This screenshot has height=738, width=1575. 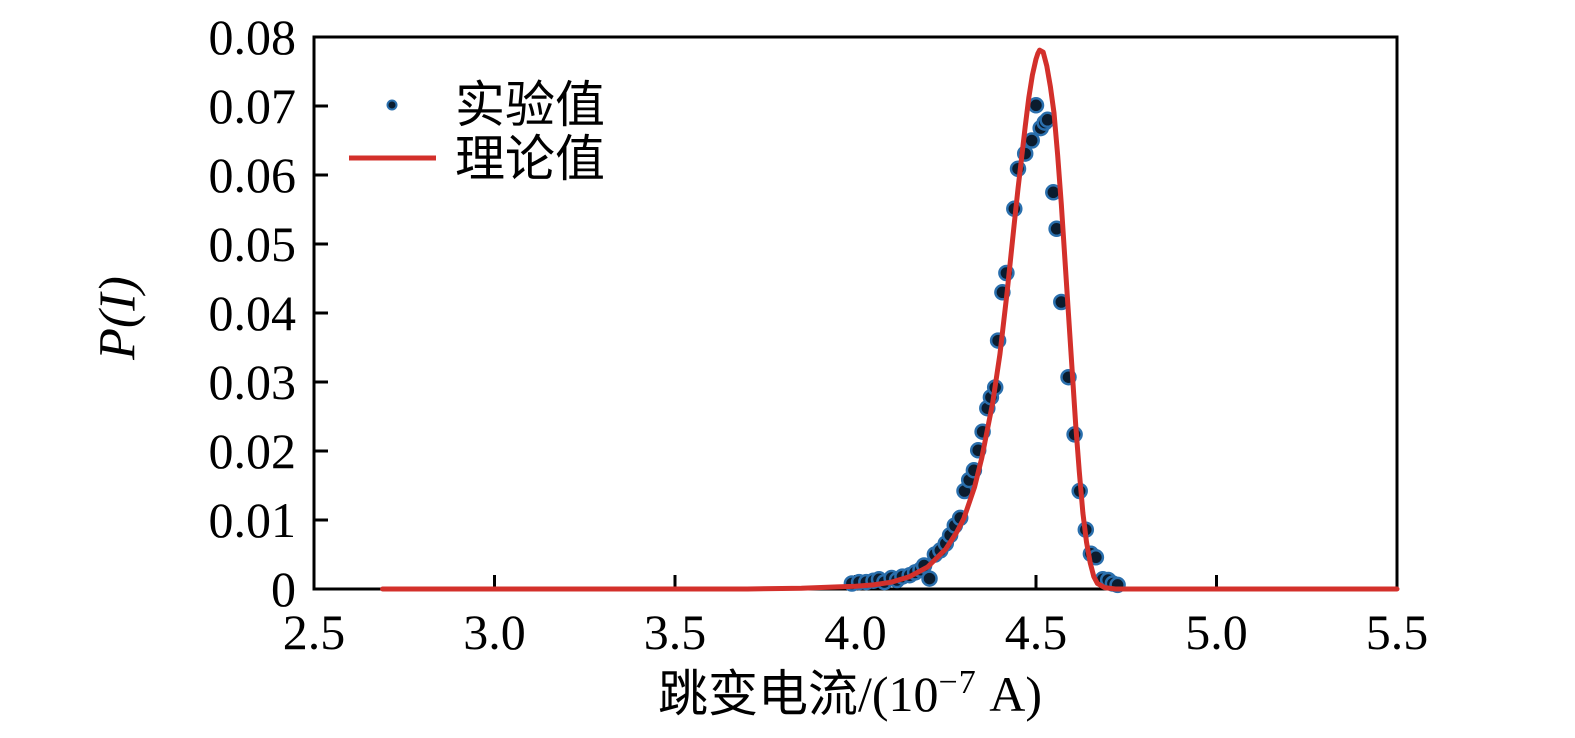 What do you see at coordinates (253, 175) in the screenshot?
I see `y-tick-label: 0.06` at bounding box center [253, 175].